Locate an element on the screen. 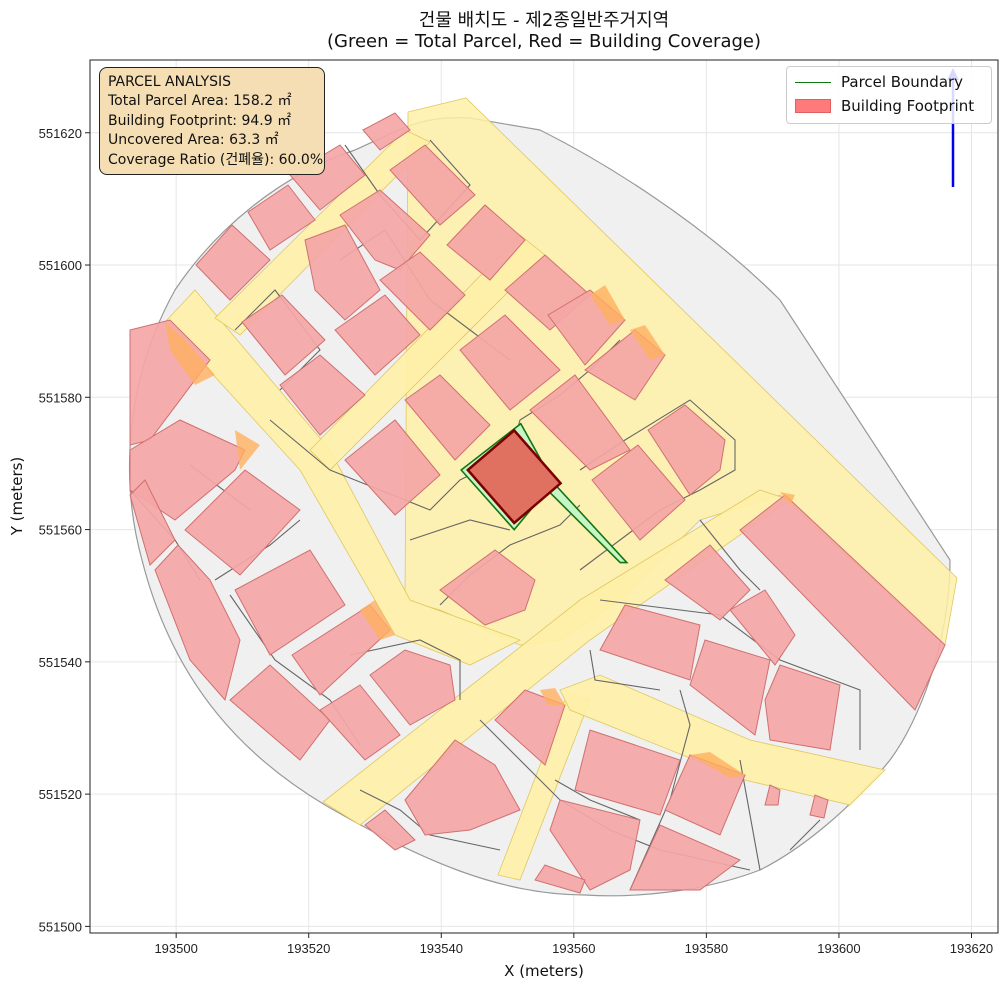  info-coverage: Coverage Ratio (건폐율): 60.0% is located at coordinates (216, 159).